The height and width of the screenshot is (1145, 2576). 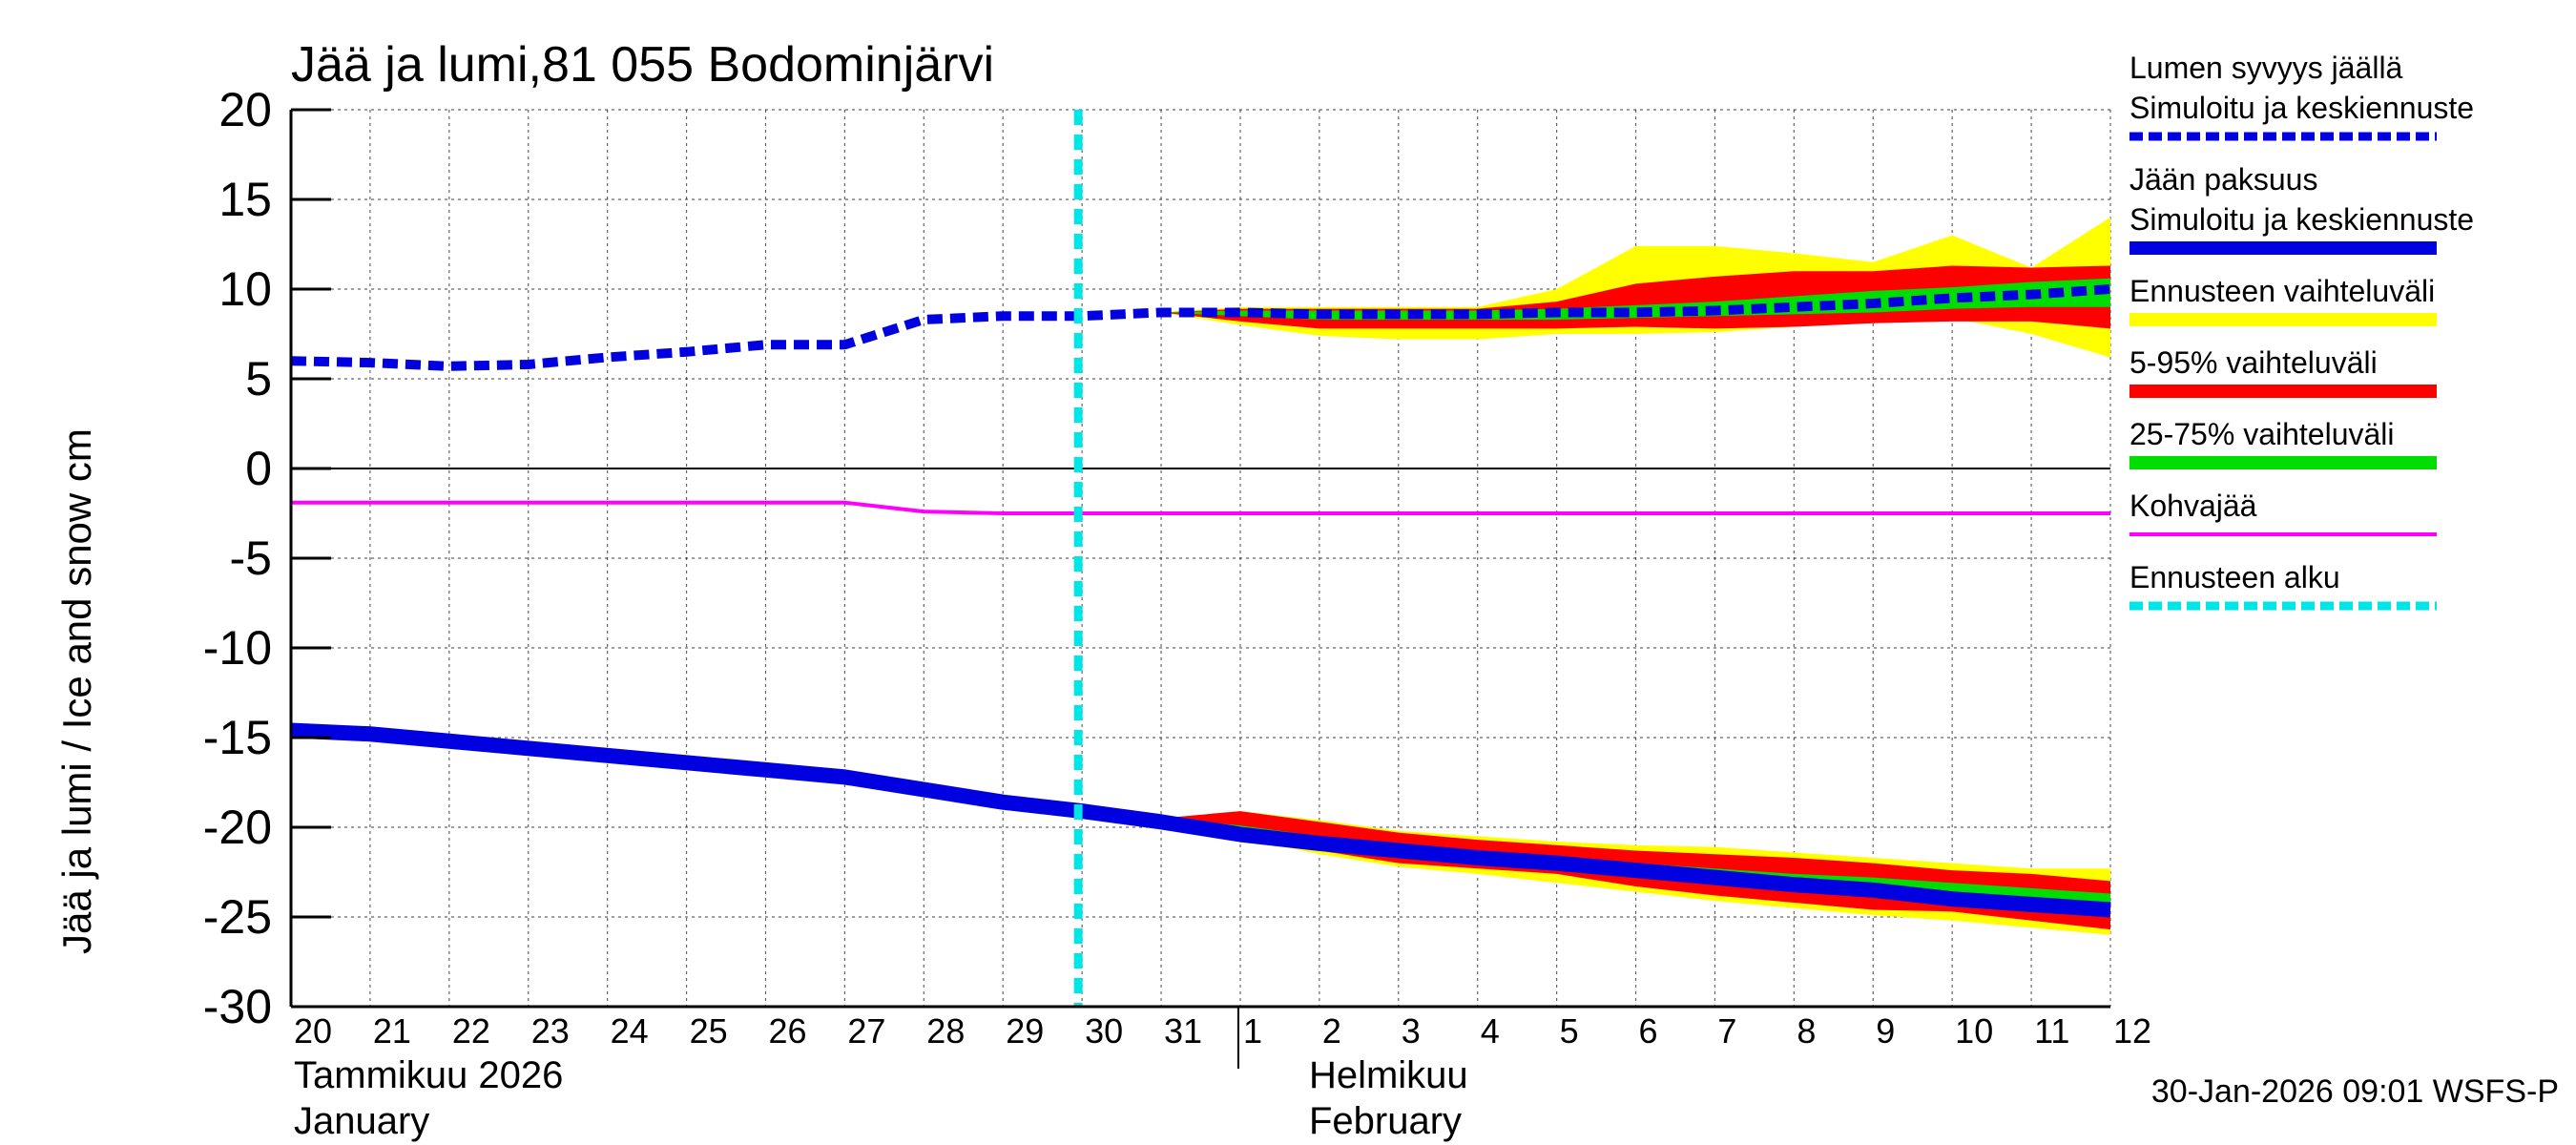 What do you see at coordinates (1490, 1031) in the screenshot?
I see `x-tick-label: 4` at bounding box center [1490, 1031].